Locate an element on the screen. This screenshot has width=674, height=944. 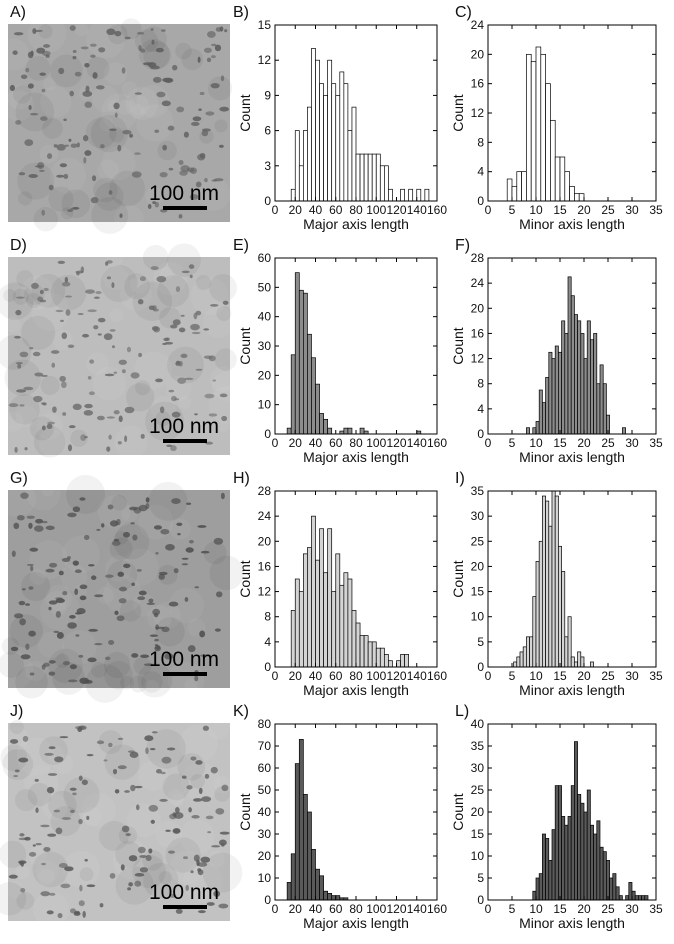
x-tick-label: 35 is located at coordinates (656, 676).